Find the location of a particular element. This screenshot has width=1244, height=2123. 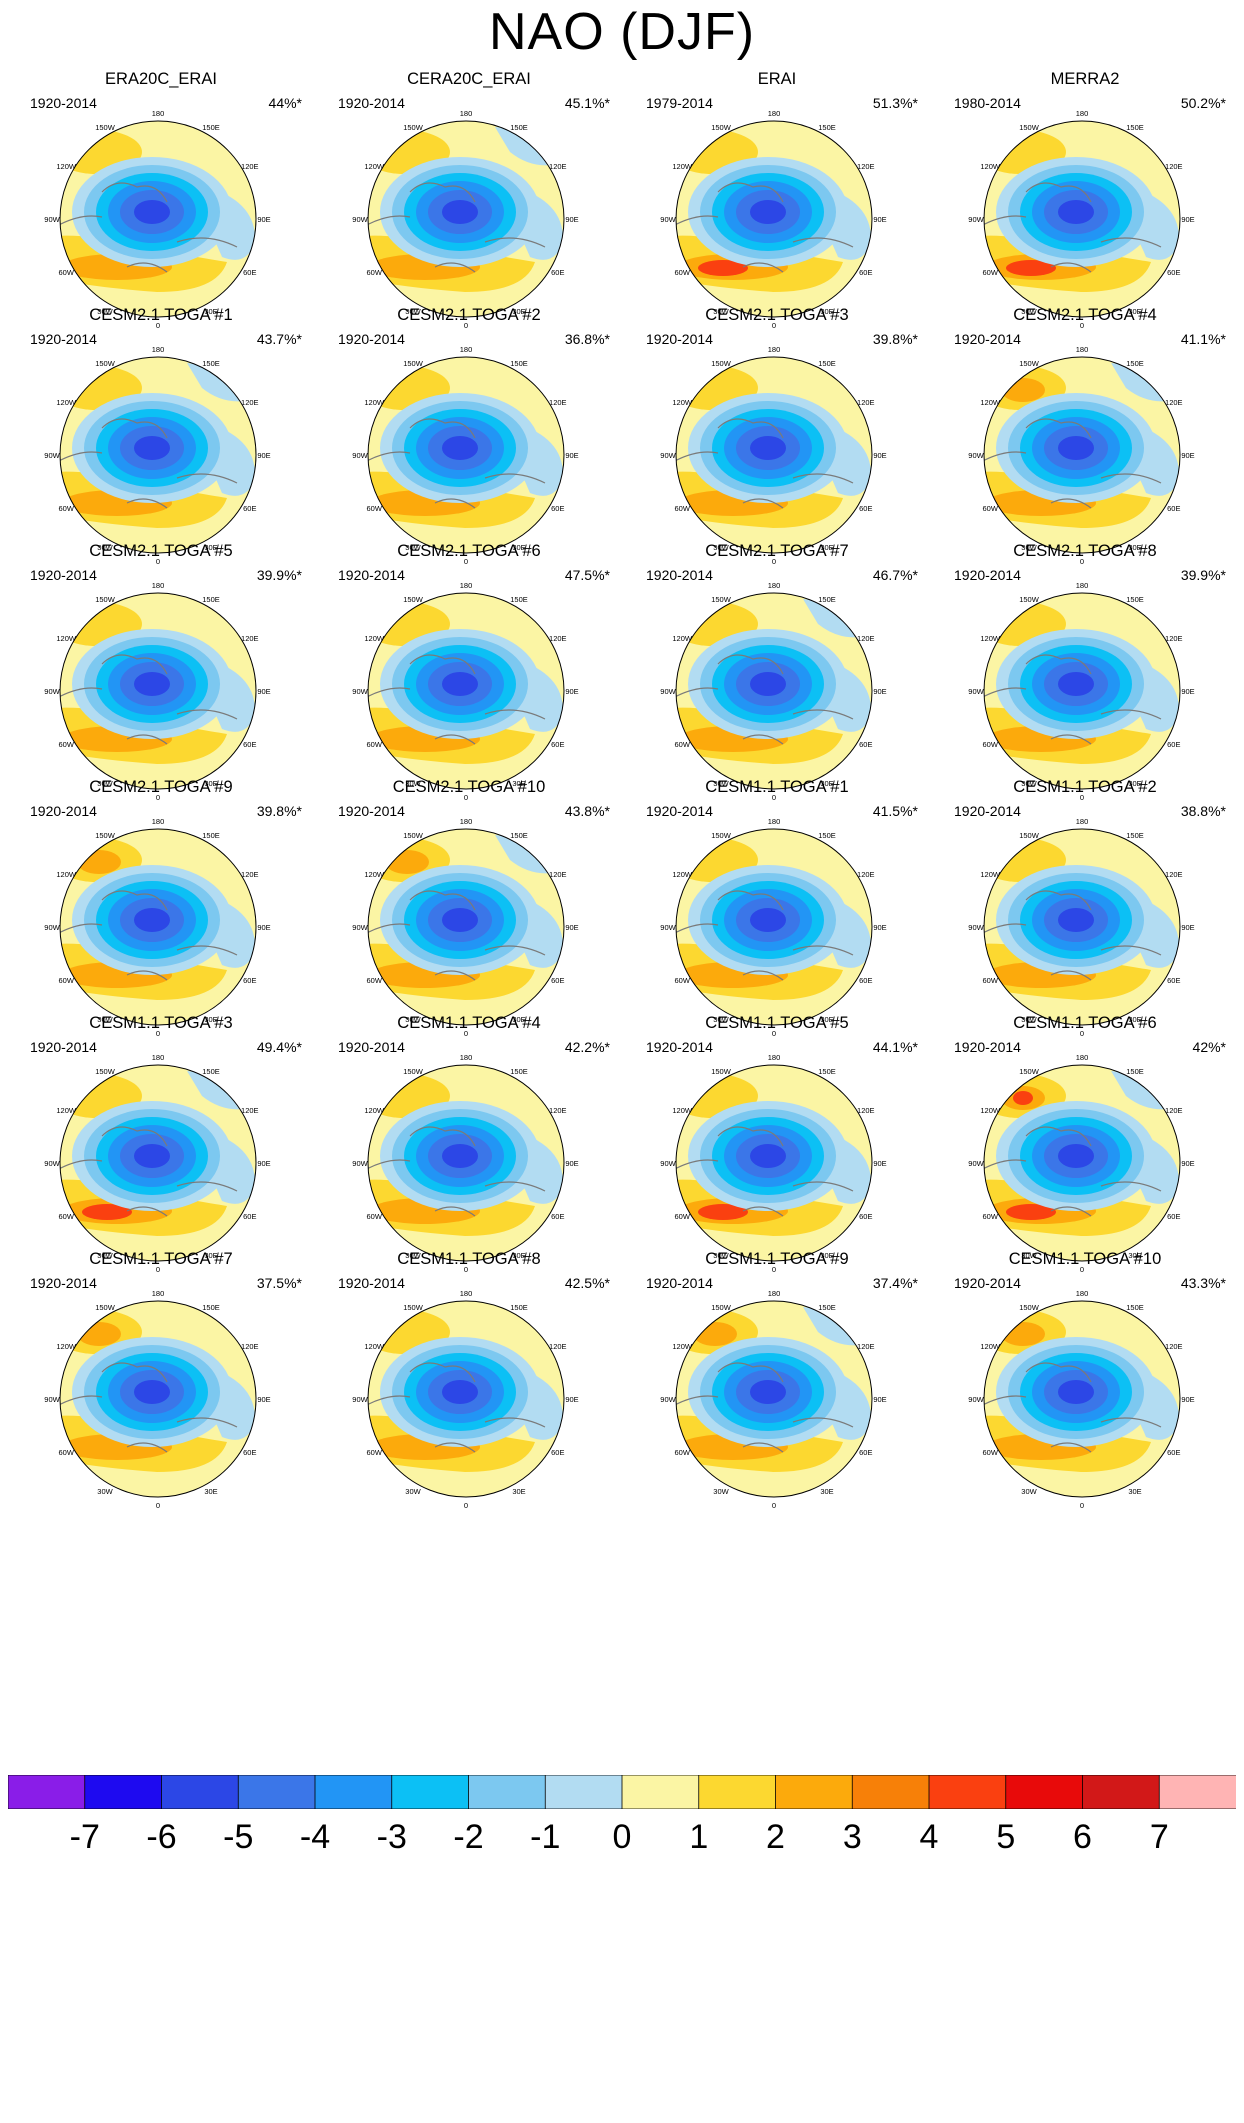

panel-variance-pct: 36.8%* is located at coordinates (587, 339).